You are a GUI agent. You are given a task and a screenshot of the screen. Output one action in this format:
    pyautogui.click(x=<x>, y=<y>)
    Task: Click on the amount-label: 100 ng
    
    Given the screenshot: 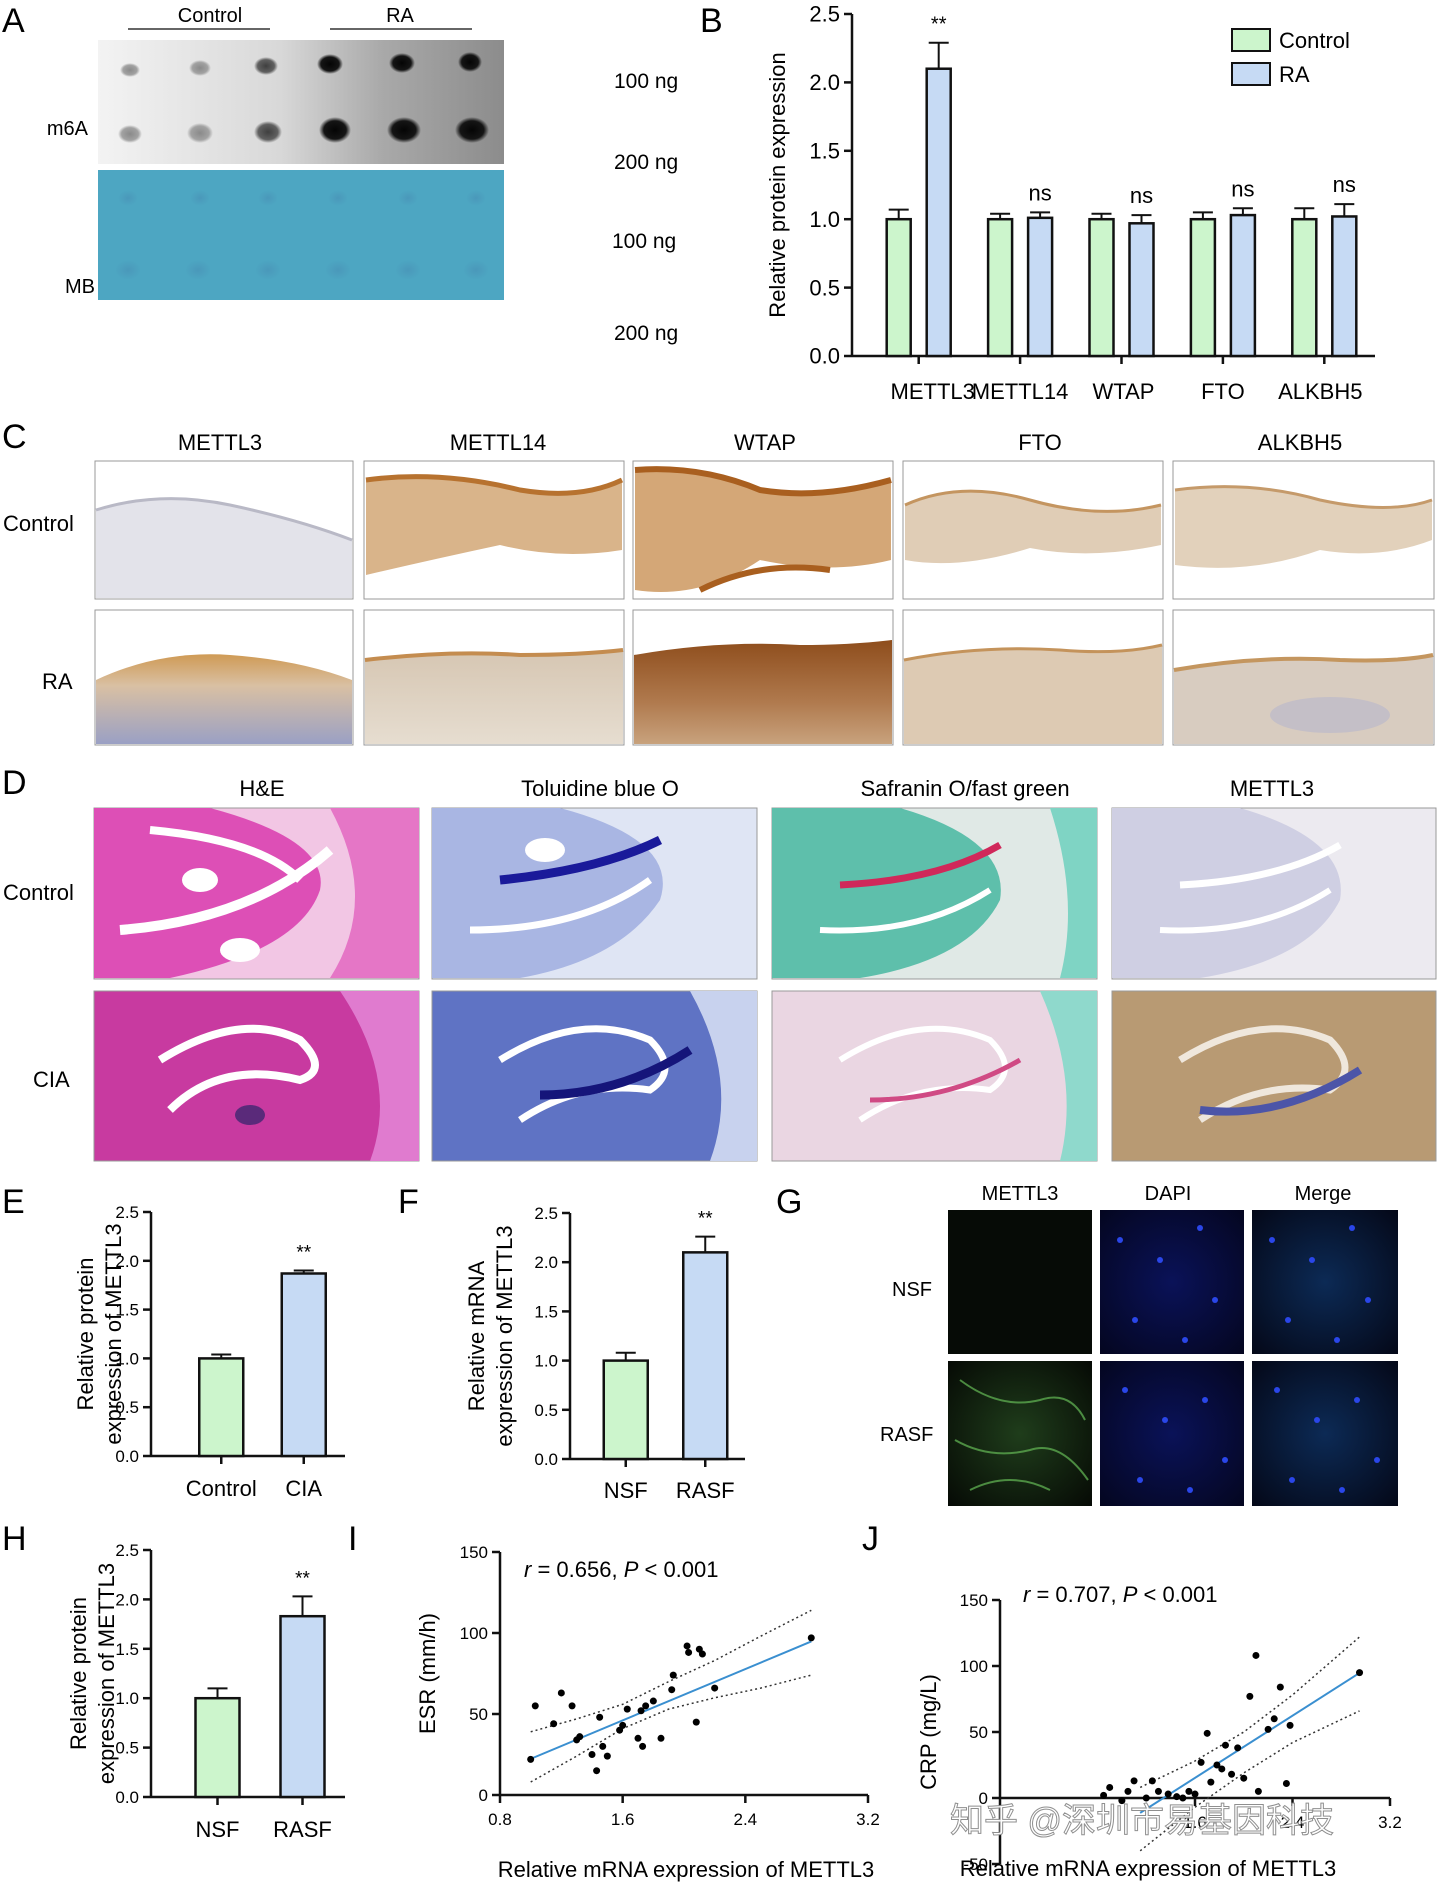 What is the action you would take?
    pyautogui.click(x=646, y=81)
    